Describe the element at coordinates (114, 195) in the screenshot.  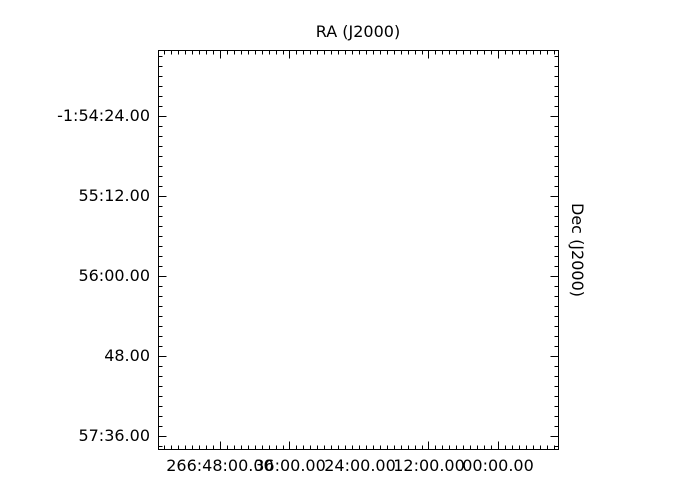
I see `y-tick-label: 55:12.00` at that location.